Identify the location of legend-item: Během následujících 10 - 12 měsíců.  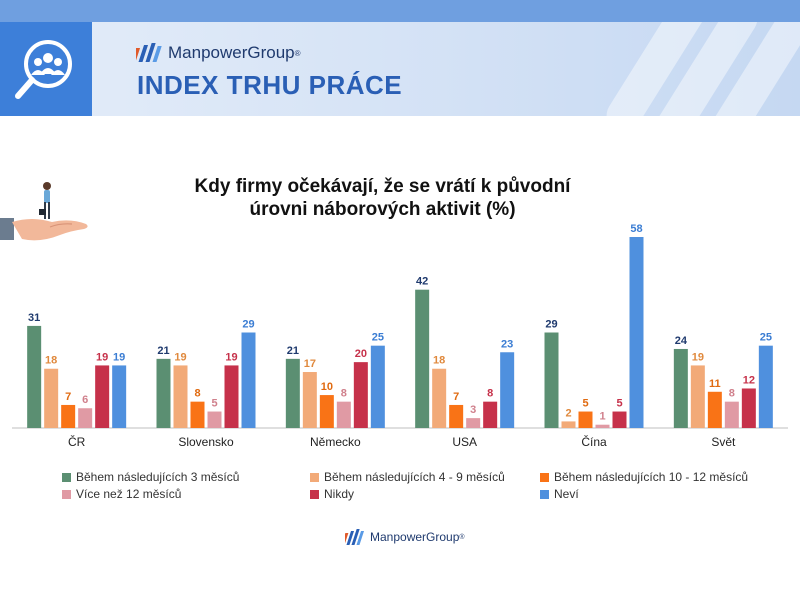
(644, 477).